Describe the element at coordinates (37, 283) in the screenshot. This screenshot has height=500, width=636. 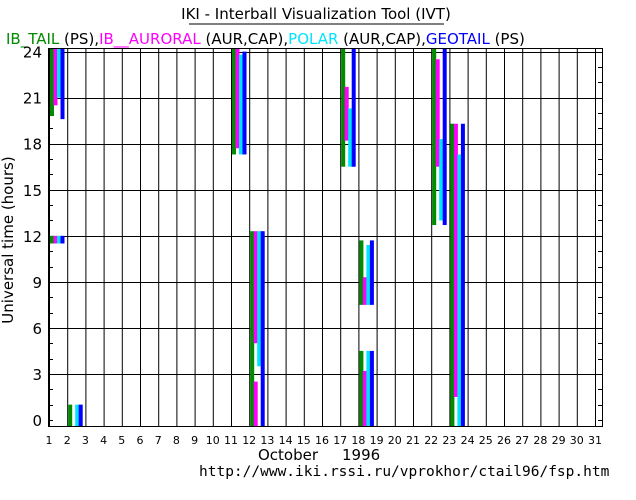
I see `y-tick-label: 9` at that location.